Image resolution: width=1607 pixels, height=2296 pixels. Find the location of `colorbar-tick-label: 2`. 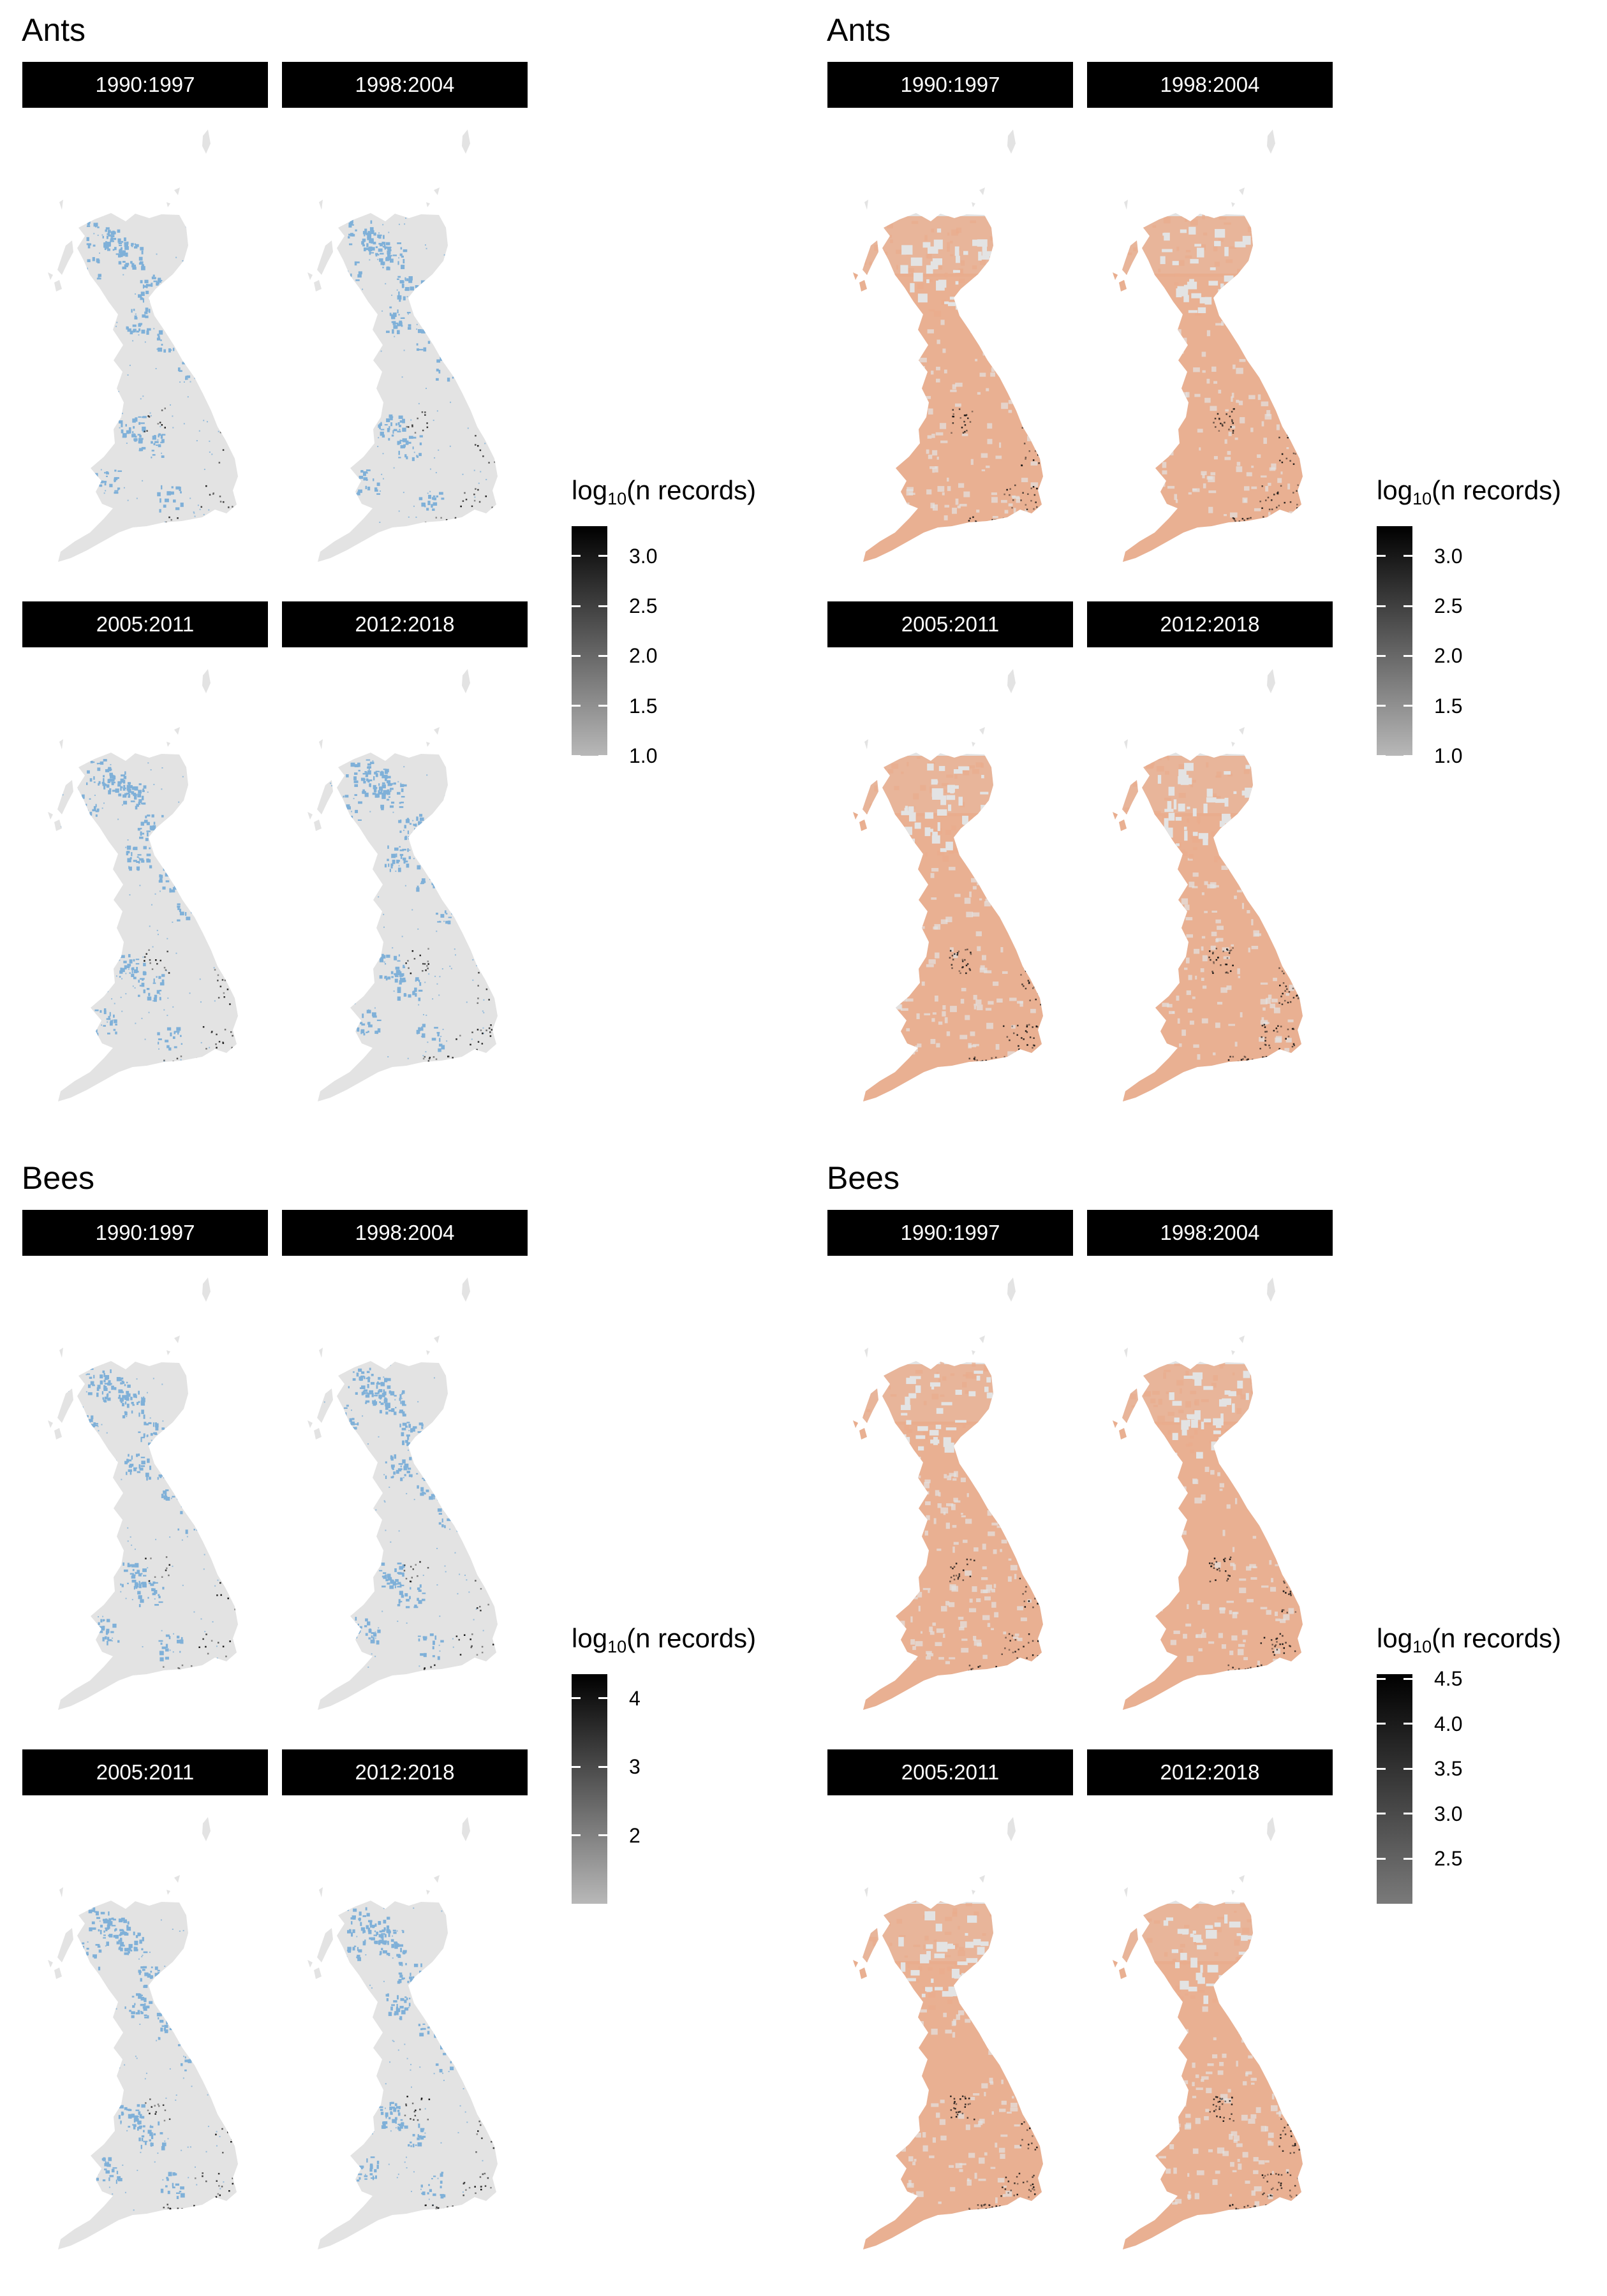

colorbar-tick-label: 2 is located at coordinates (635, 1835).